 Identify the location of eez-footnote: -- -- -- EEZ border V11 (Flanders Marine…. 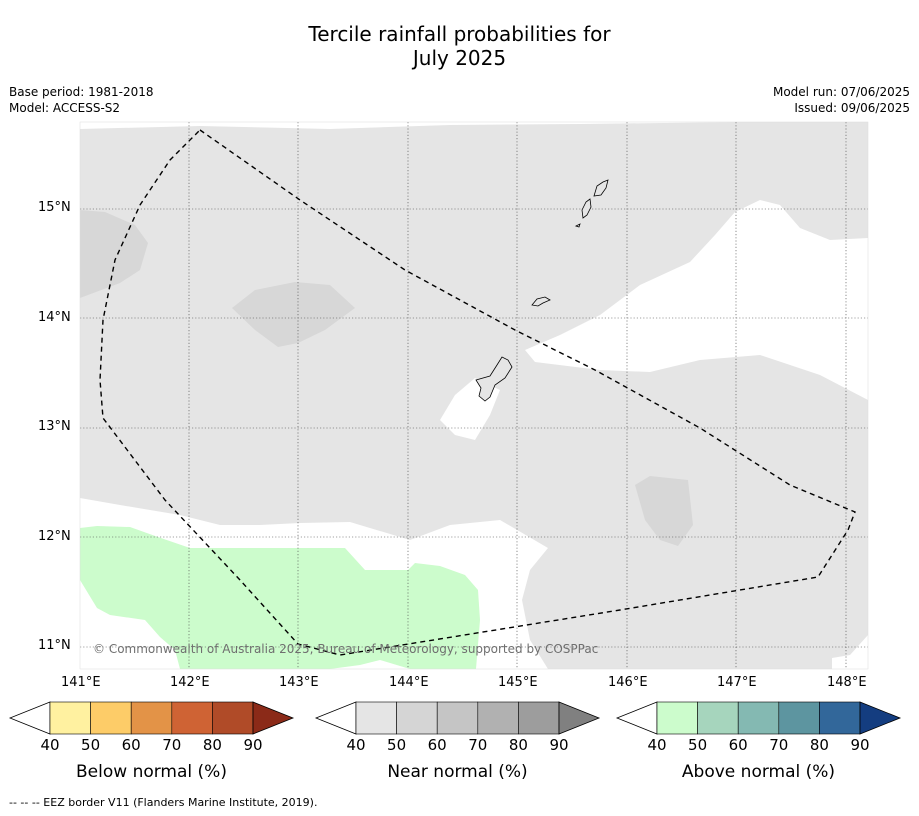
(163, 802).